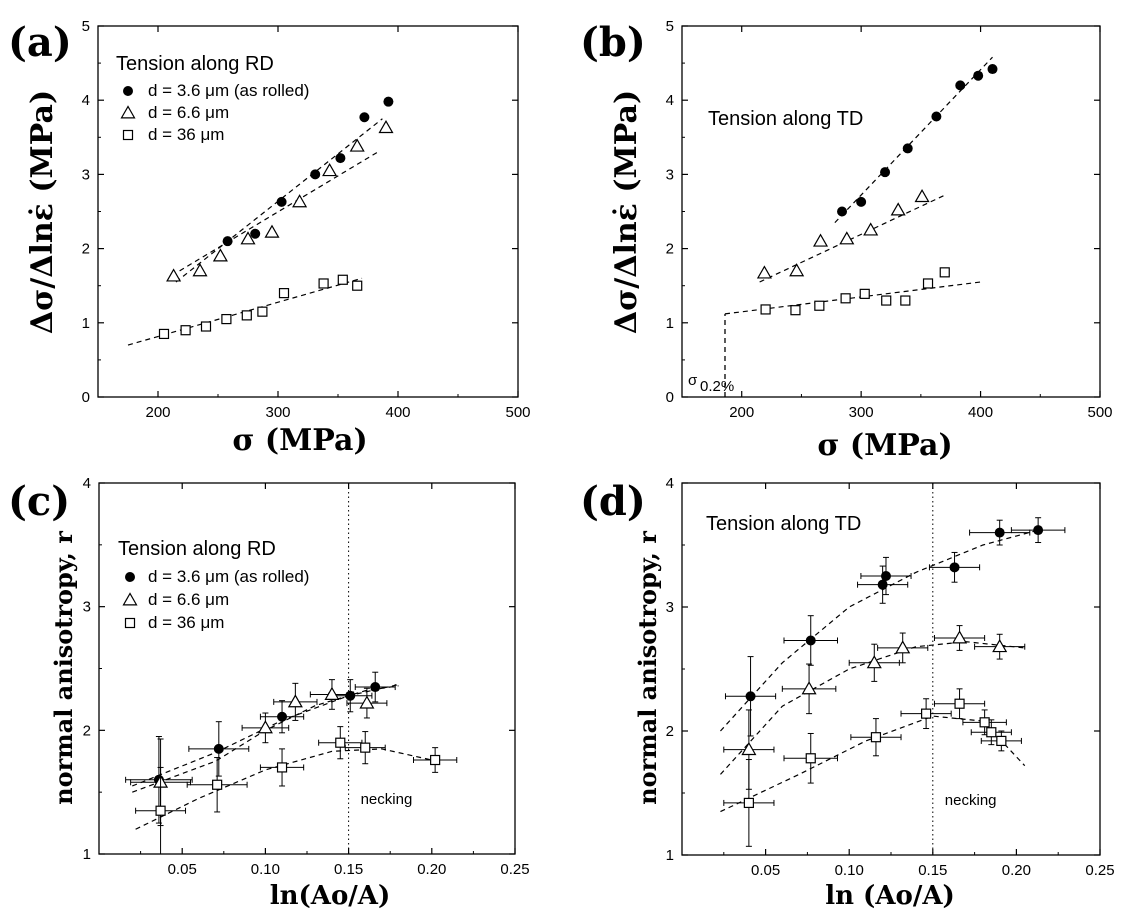 This screenshot has width=1132, height=917. I want to click on x-tick-label: 0.15, so click(348, 869).